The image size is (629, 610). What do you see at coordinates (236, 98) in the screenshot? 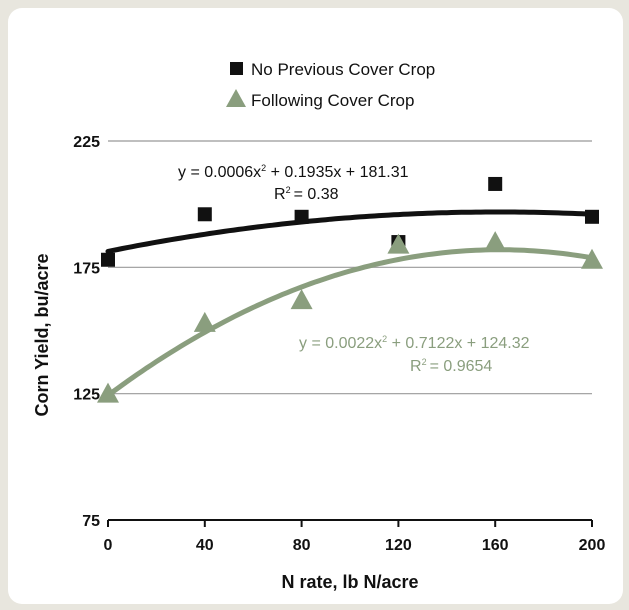
I see `legend-marker-cover` at bounding box center [236, 98].